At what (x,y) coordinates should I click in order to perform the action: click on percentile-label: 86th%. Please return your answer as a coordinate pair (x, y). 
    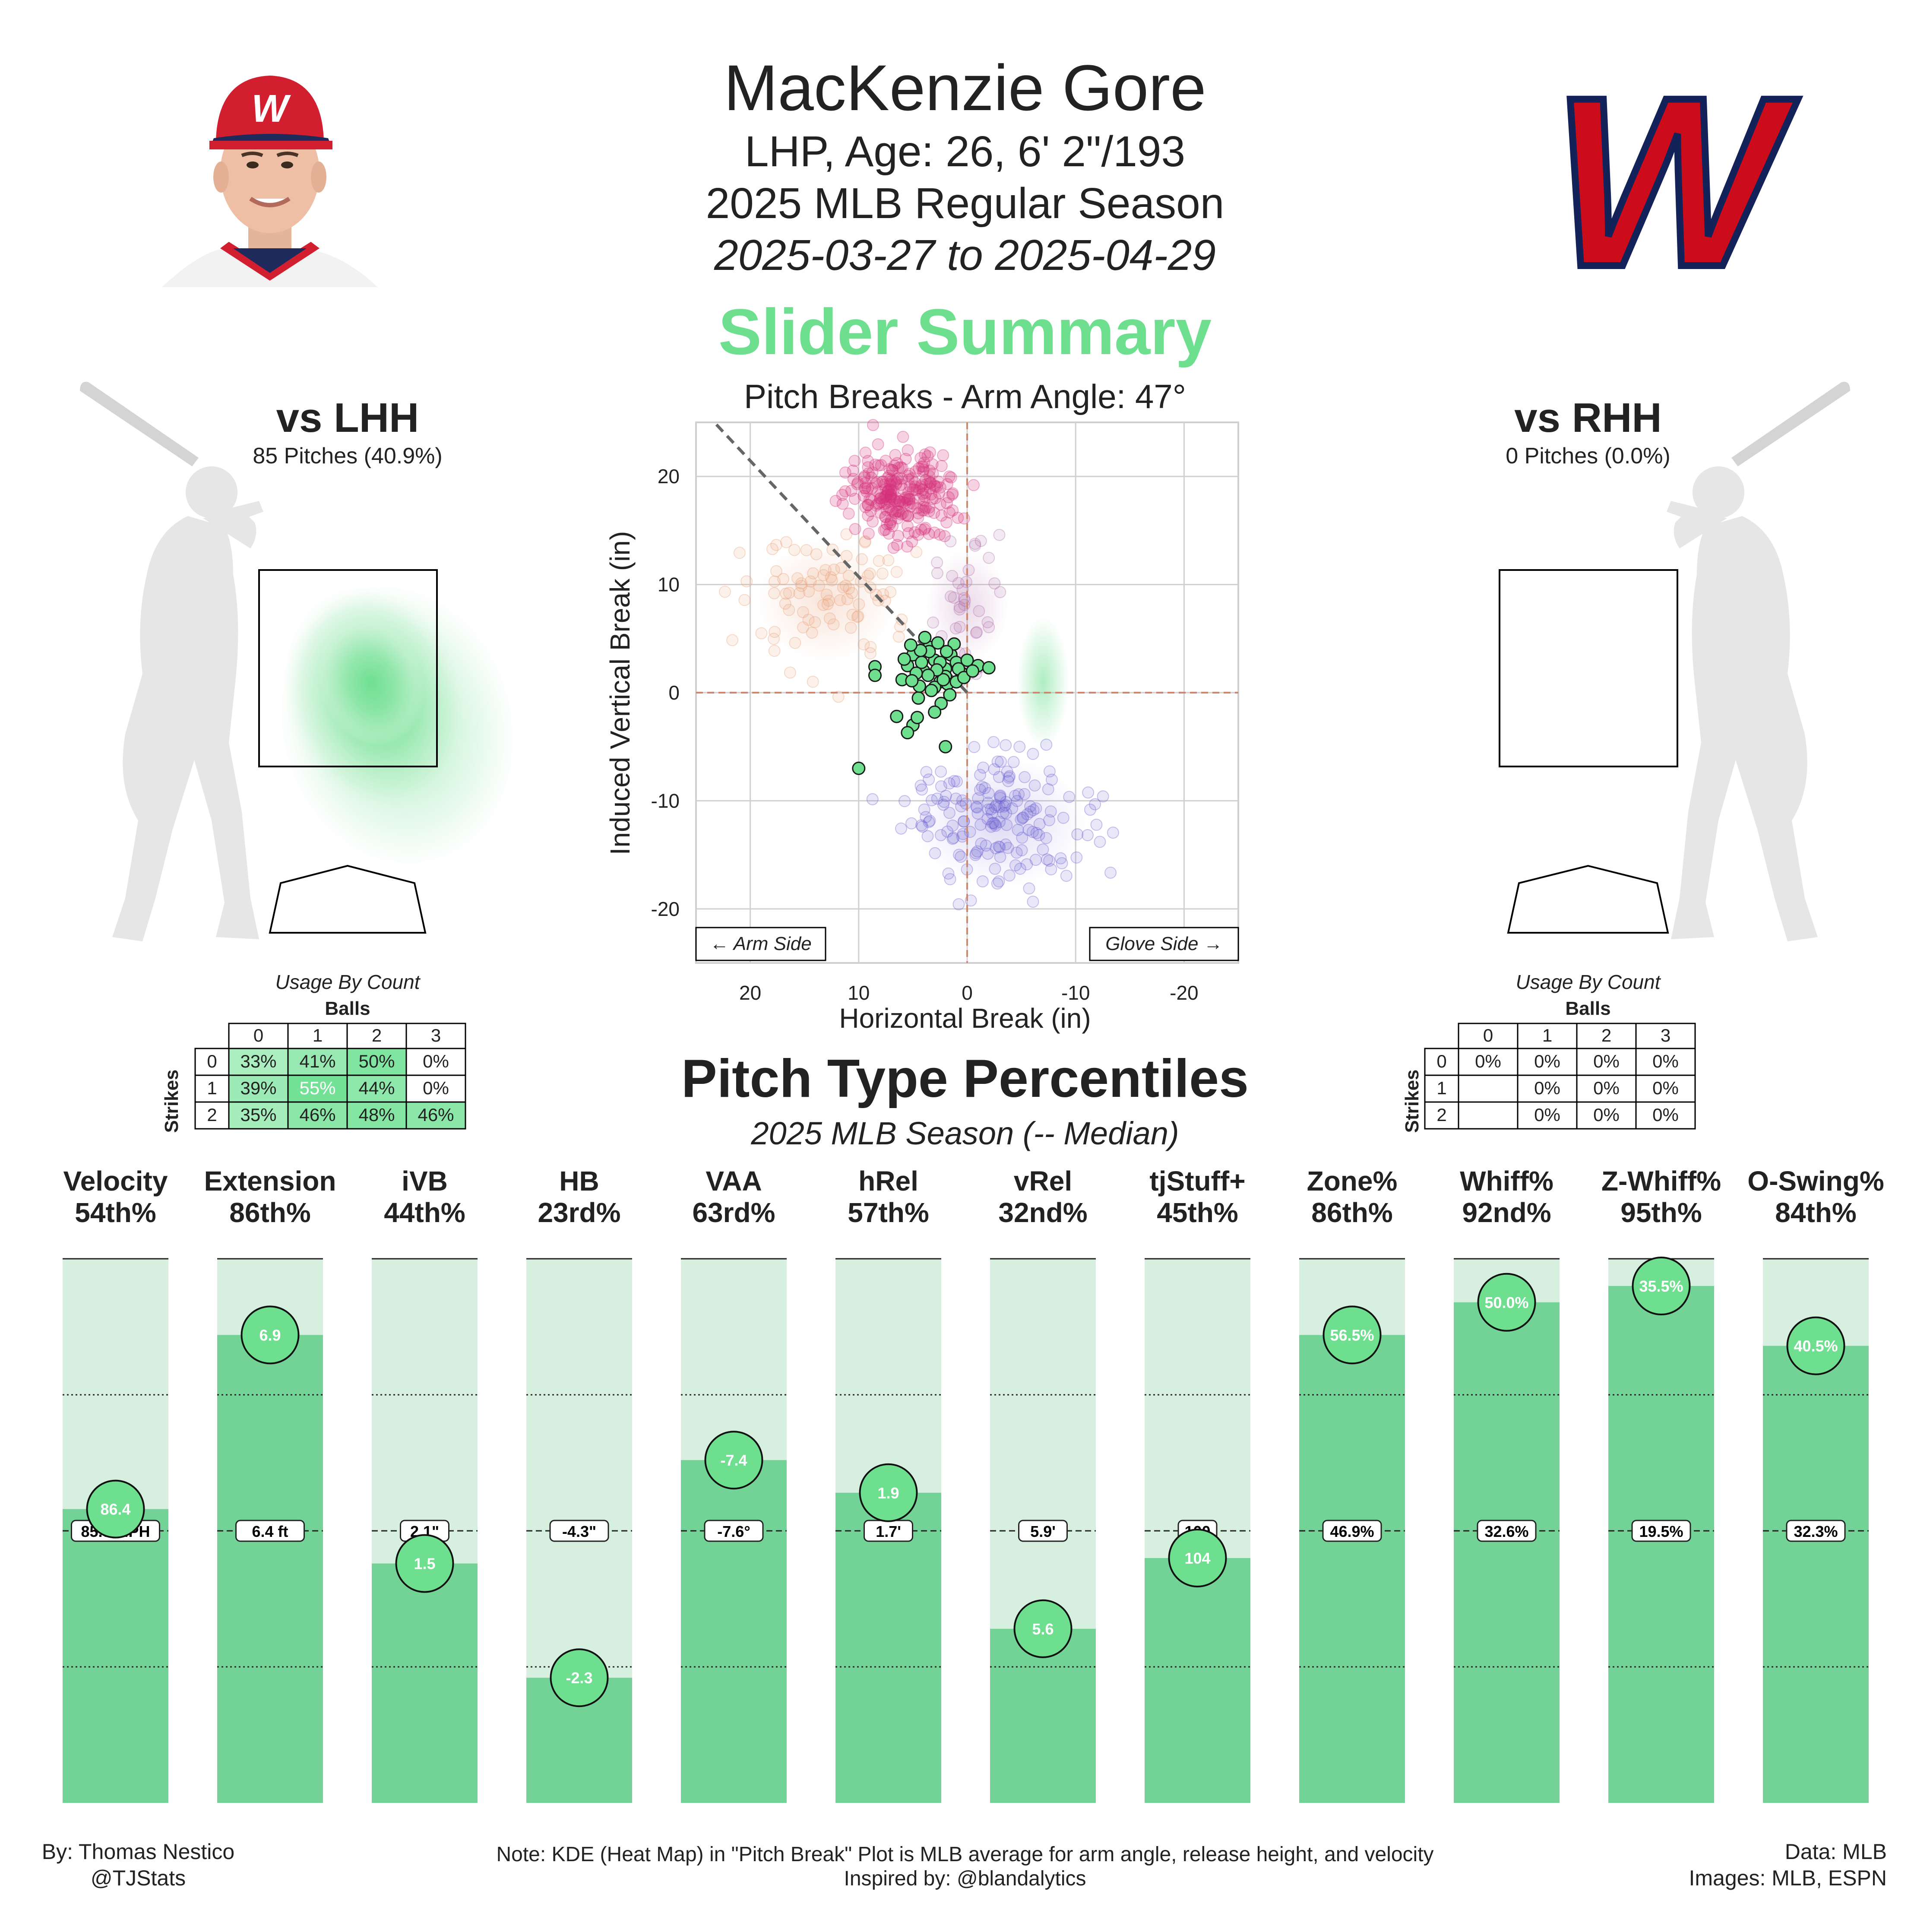
    Looking at the image, I should click on (1352, 1212).